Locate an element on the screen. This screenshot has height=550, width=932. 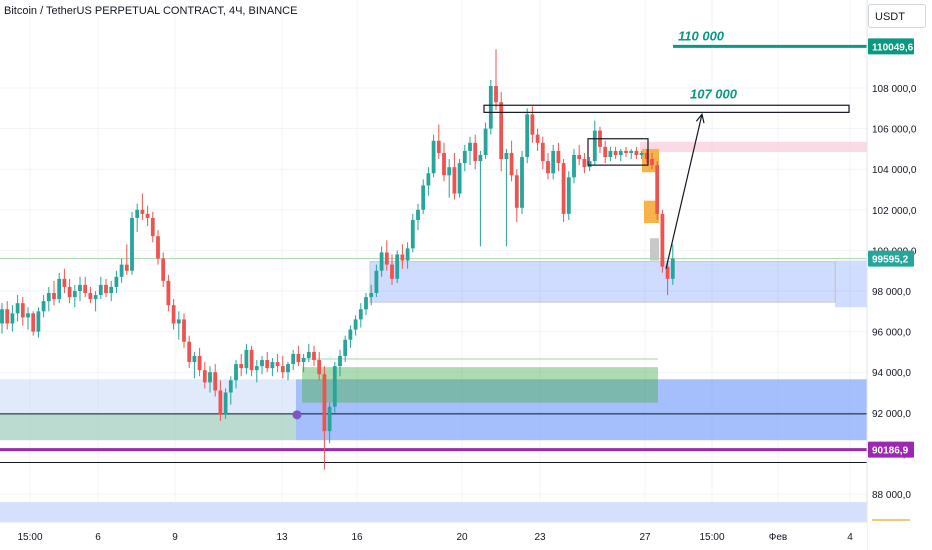
gap-box is located at coordinates (654, 249).